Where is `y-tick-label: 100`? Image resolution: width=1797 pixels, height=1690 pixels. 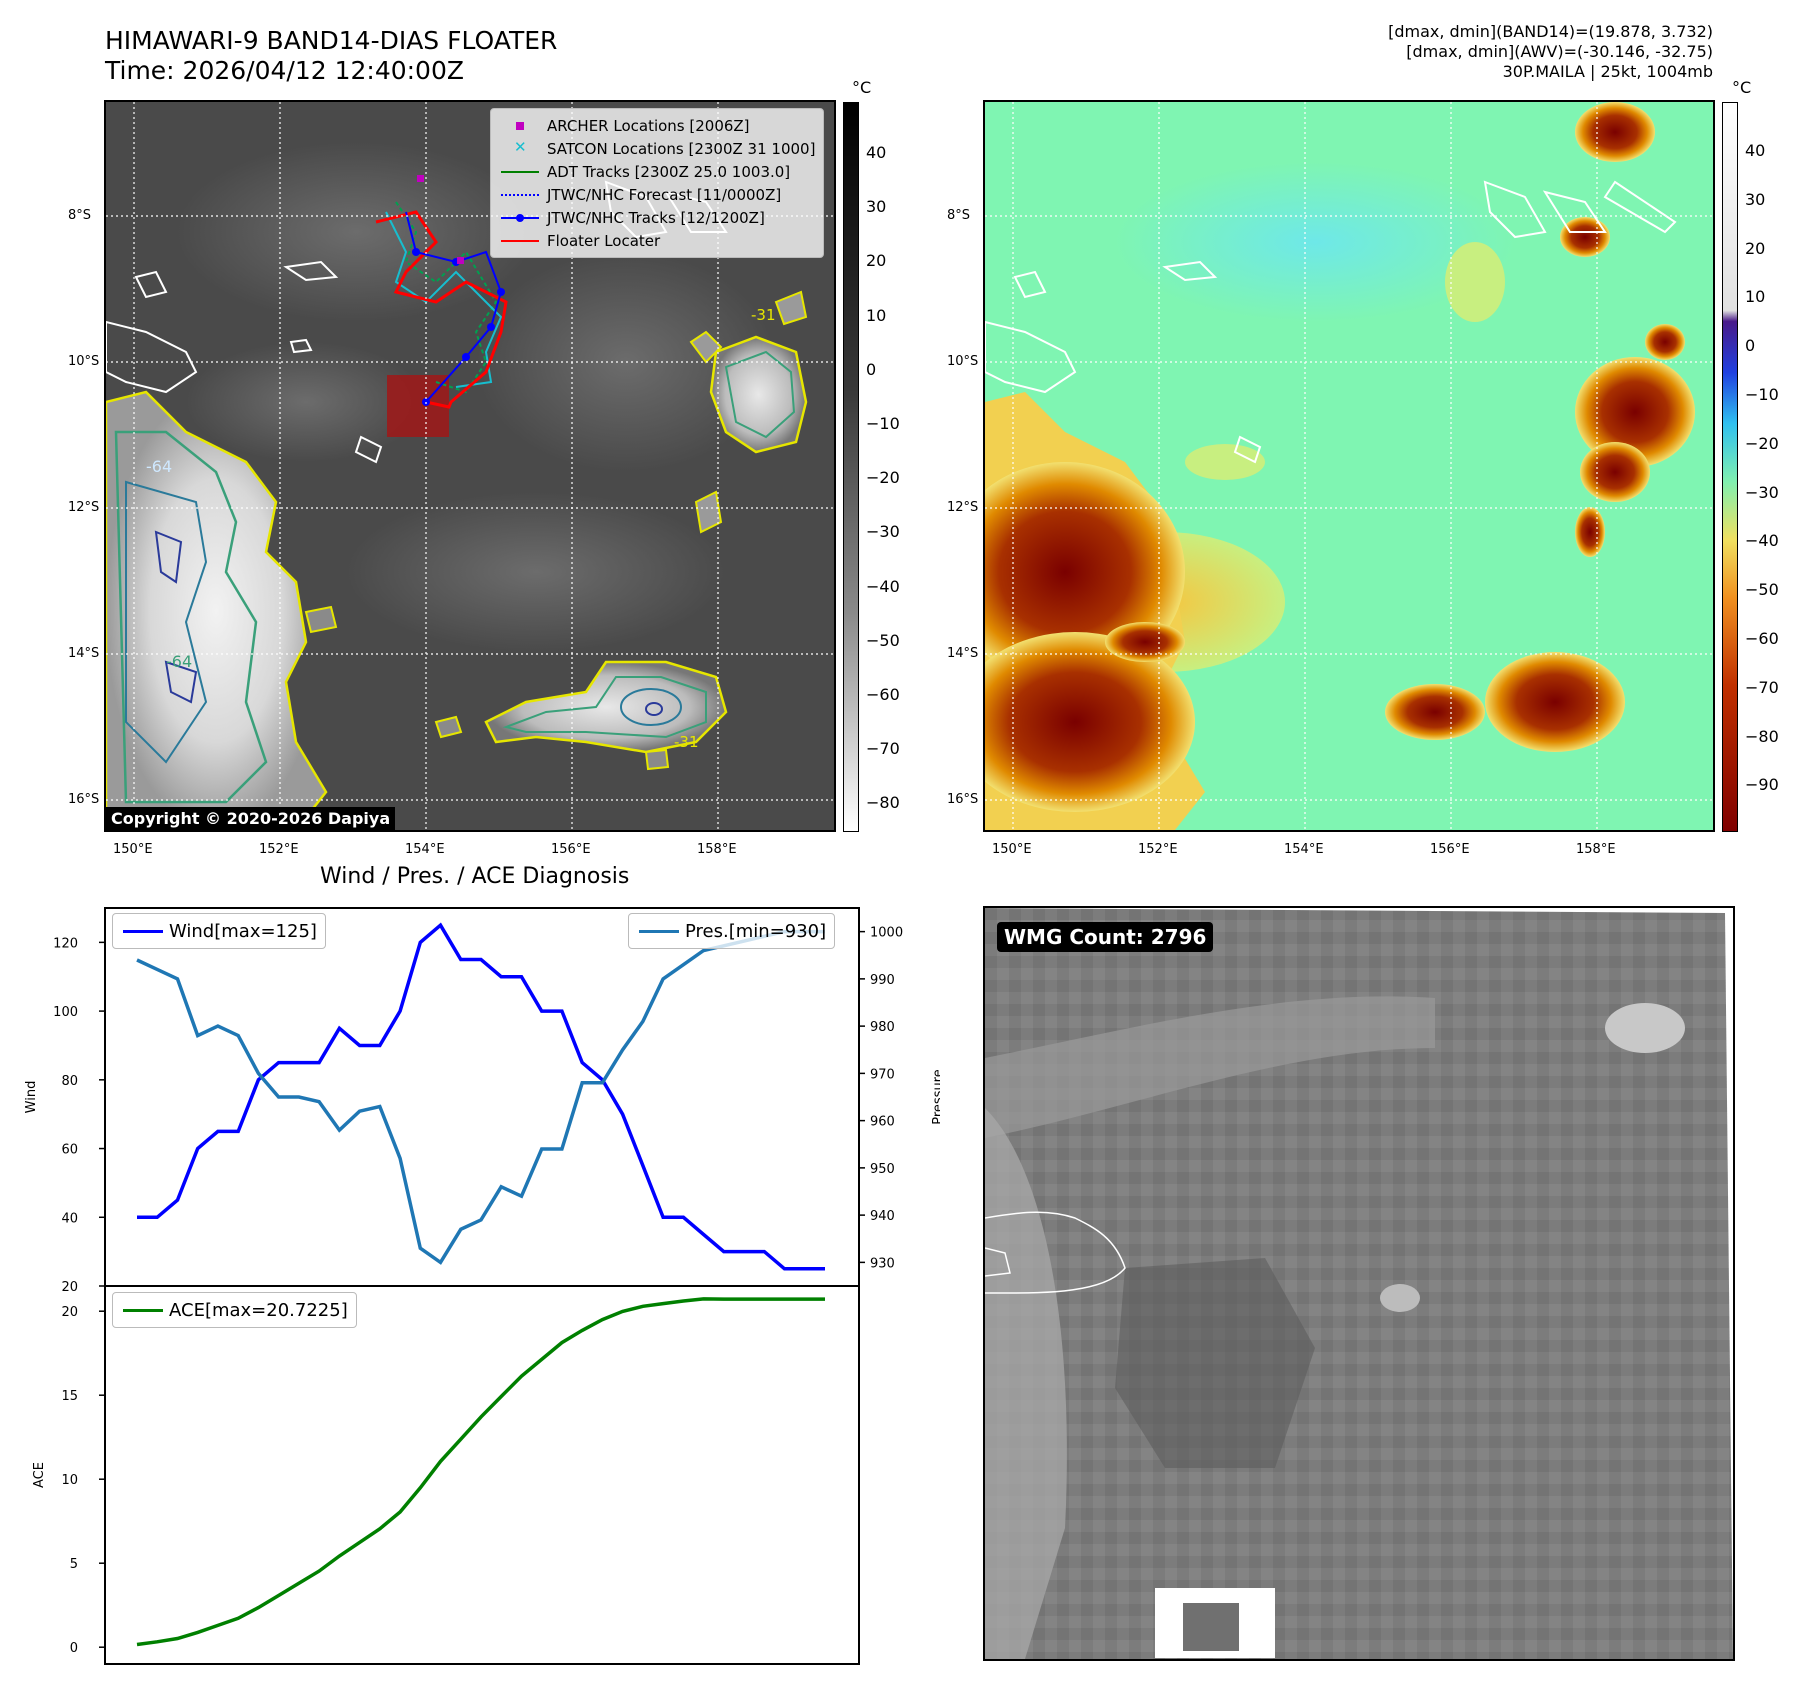 y-tick-label: 100 is located at coordinates (65, 1012).